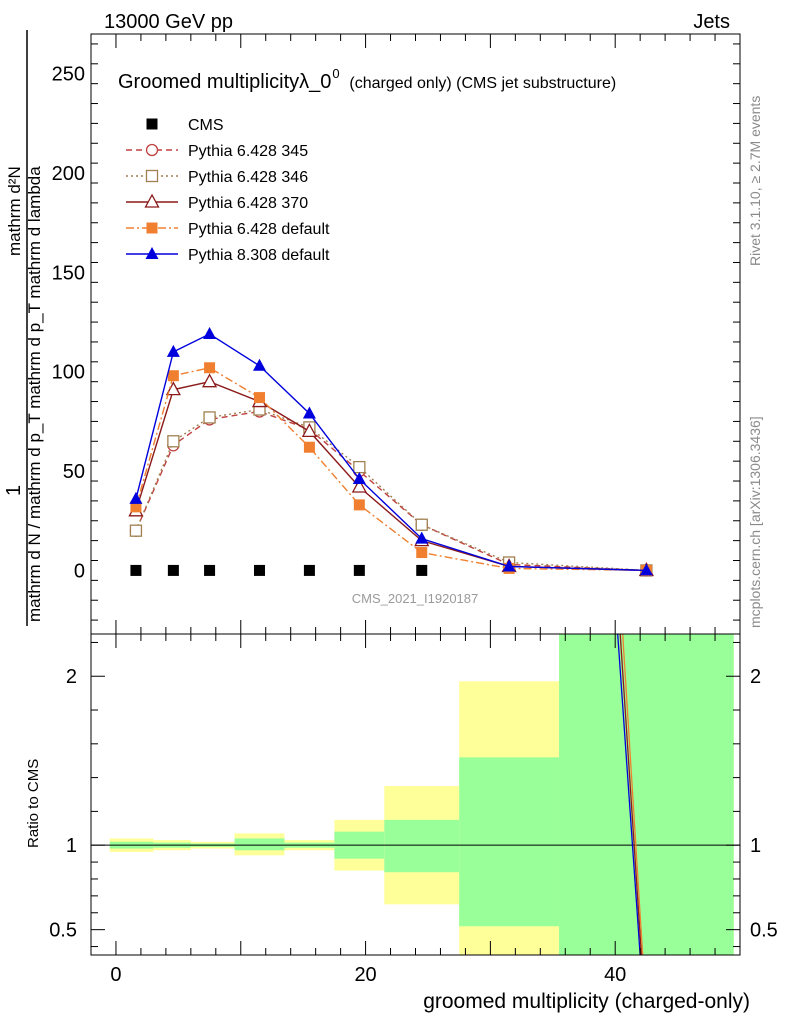  I want to click on main-ytick-label: 50, so click(74, 472).